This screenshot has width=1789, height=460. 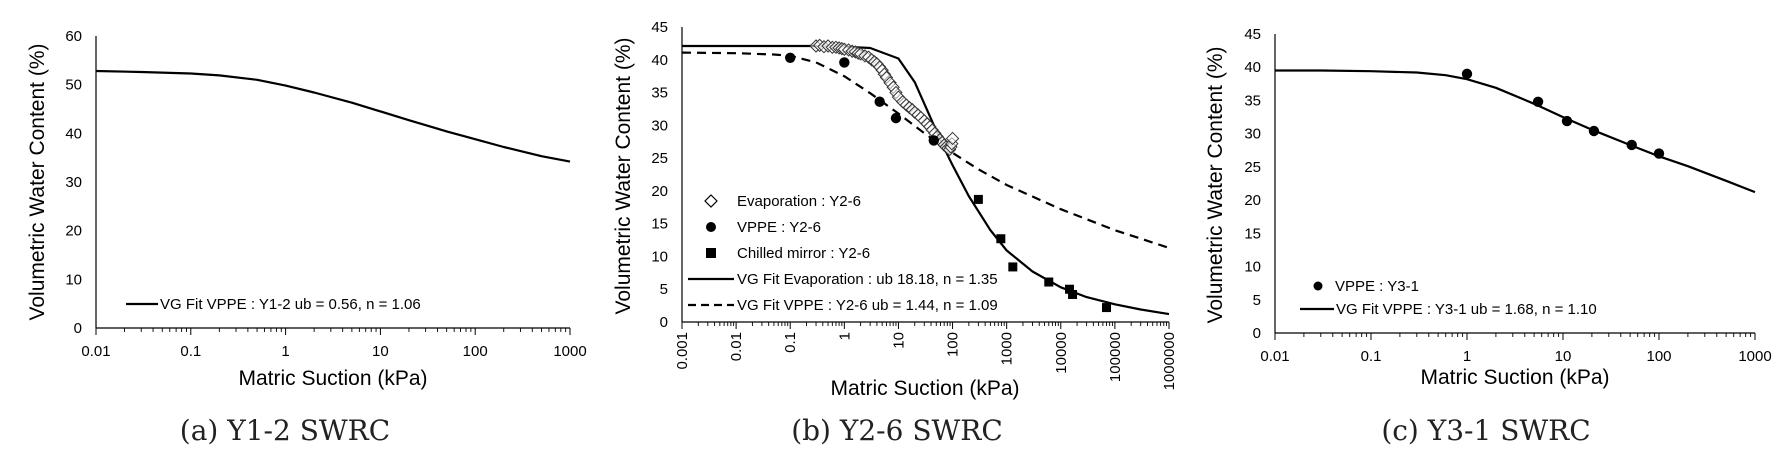 What do you see at coordinates (711, 201) in the screenshot?
I see `panel-b-legend-diamond-swatch` at bounding box center [711, 201].